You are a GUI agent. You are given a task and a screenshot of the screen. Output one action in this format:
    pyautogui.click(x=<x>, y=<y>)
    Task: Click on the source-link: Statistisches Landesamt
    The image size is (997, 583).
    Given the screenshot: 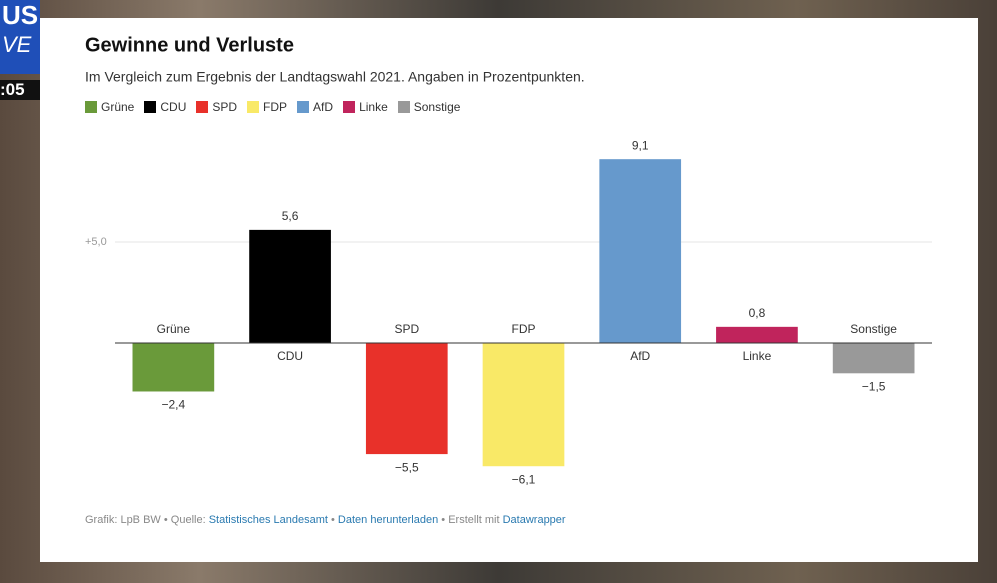 What is the action you would take?
    pyautogui.click(x=268, y=520)
    